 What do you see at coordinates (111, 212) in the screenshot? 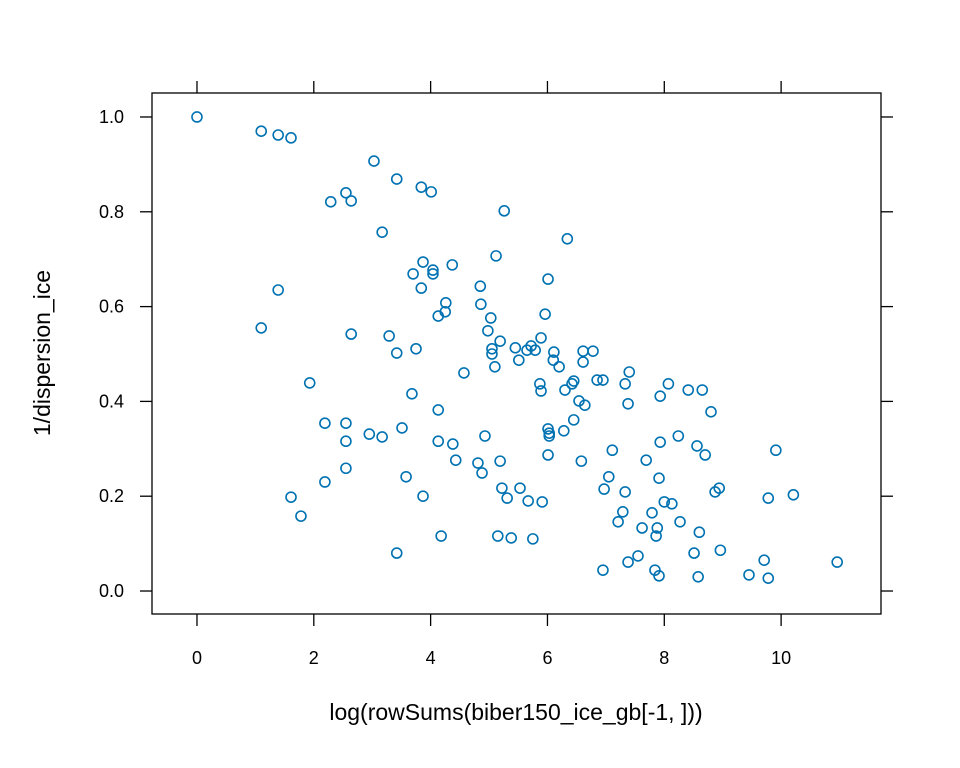
I see `y-tick-label: 0.8` at bounding box center [111, 212].